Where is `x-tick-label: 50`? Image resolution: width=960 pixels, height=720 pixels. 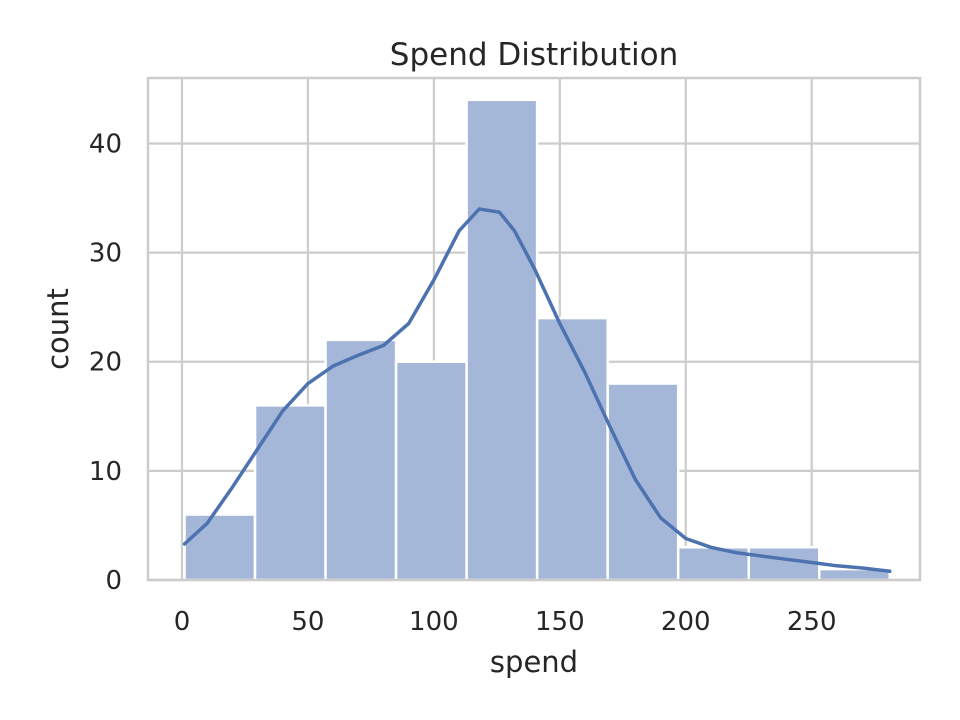 x-tick-label: 50 is located at coordinates (307, 622).